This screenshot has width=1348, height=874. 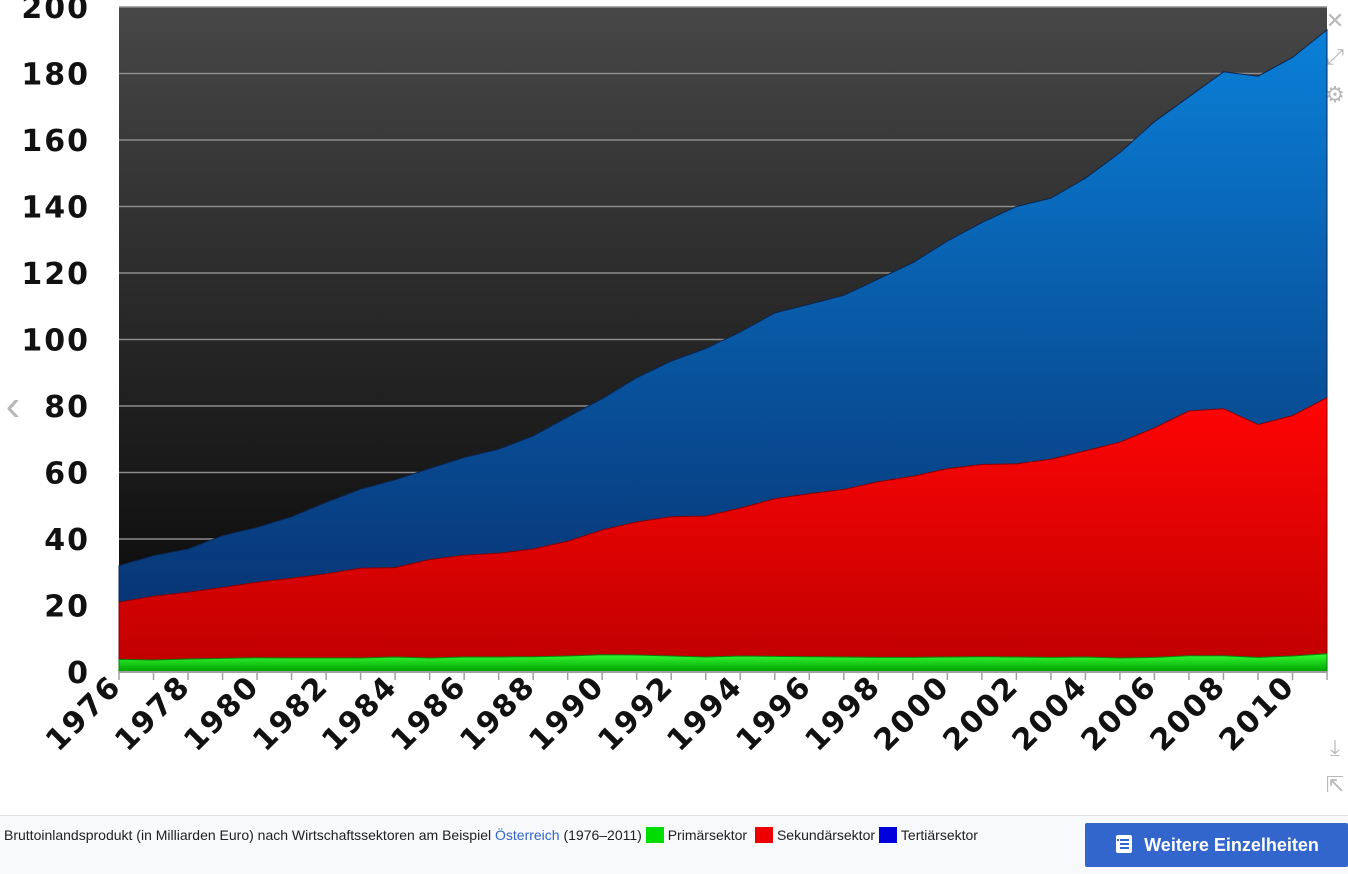 I want to click on x-tick-label-2008: 2008, so click(x=1188, y=713).